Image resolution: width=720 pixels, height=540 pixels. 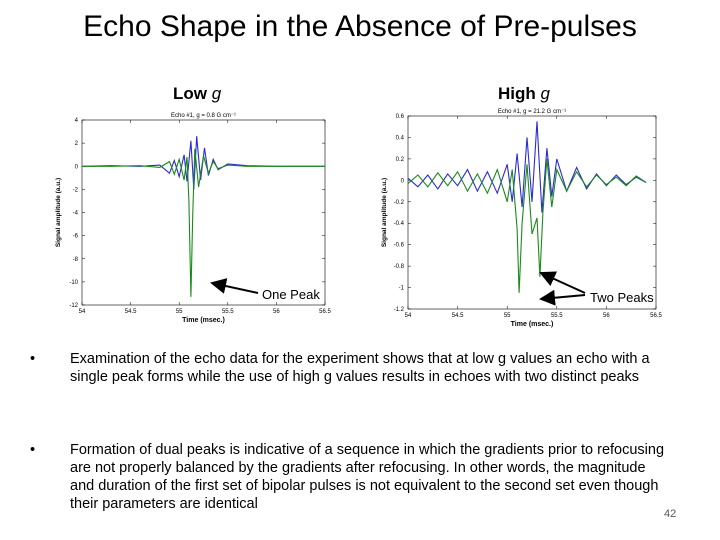 What do you see at coordinates (76, 260) in the screenshot?
I see `y-tick-label: -8` at bounding box center [76, 260].